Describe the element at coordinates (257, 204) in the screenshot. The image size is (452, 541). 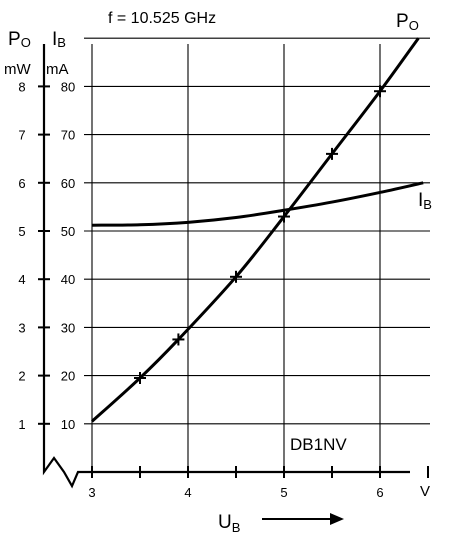
I see `series-line-ib` at that location.